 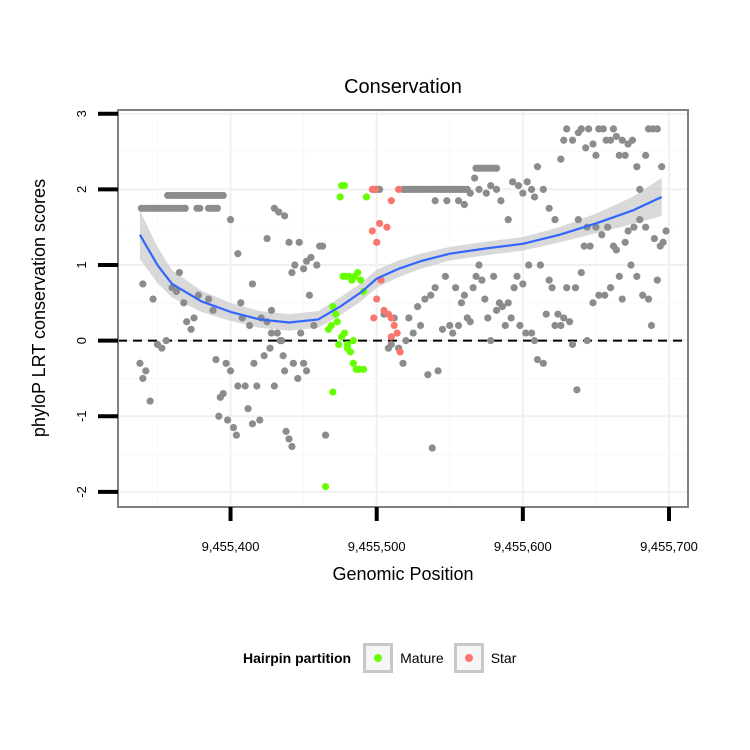 I want to click on legend-key-star, so click(x=468, y=658).